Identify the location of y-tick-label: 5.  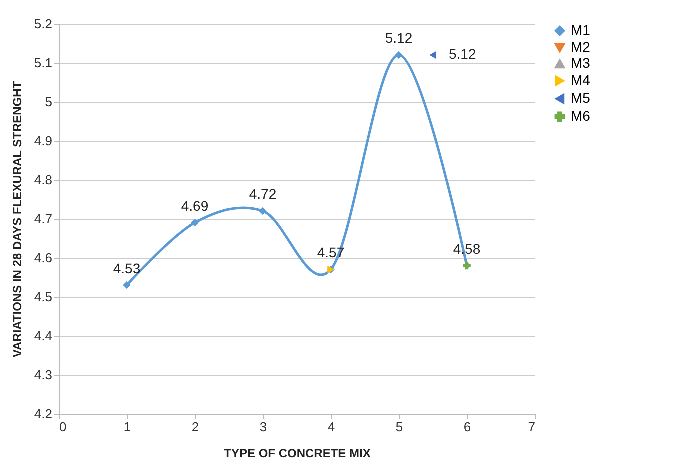
(48, 102).